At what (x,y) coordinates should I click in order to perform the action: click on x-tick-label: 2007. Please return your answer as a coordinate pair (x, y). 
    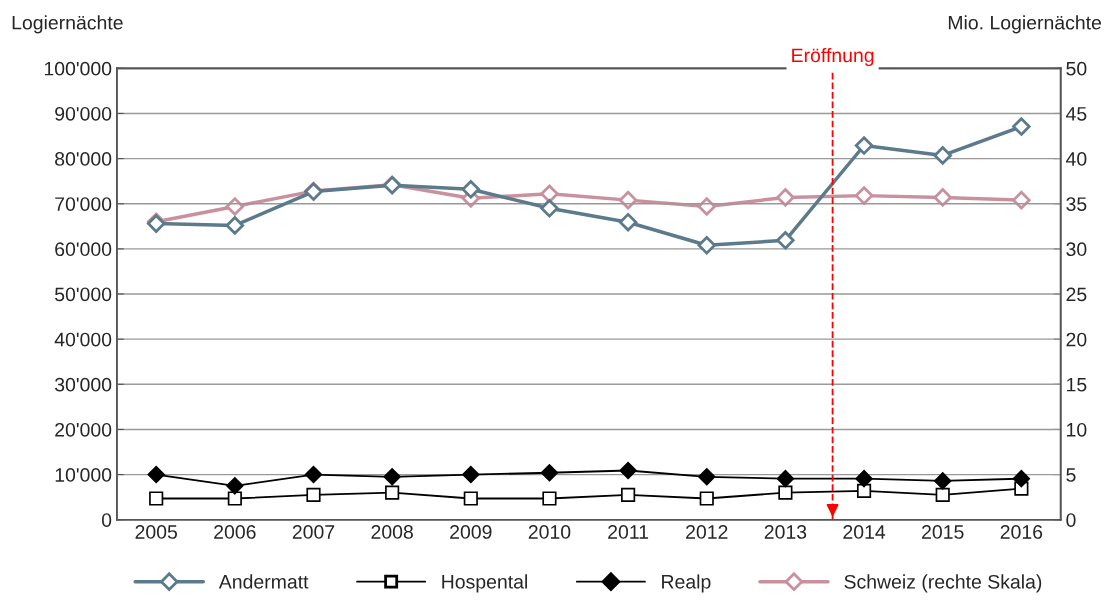
    Looking at the image, I should click on (313, 532).